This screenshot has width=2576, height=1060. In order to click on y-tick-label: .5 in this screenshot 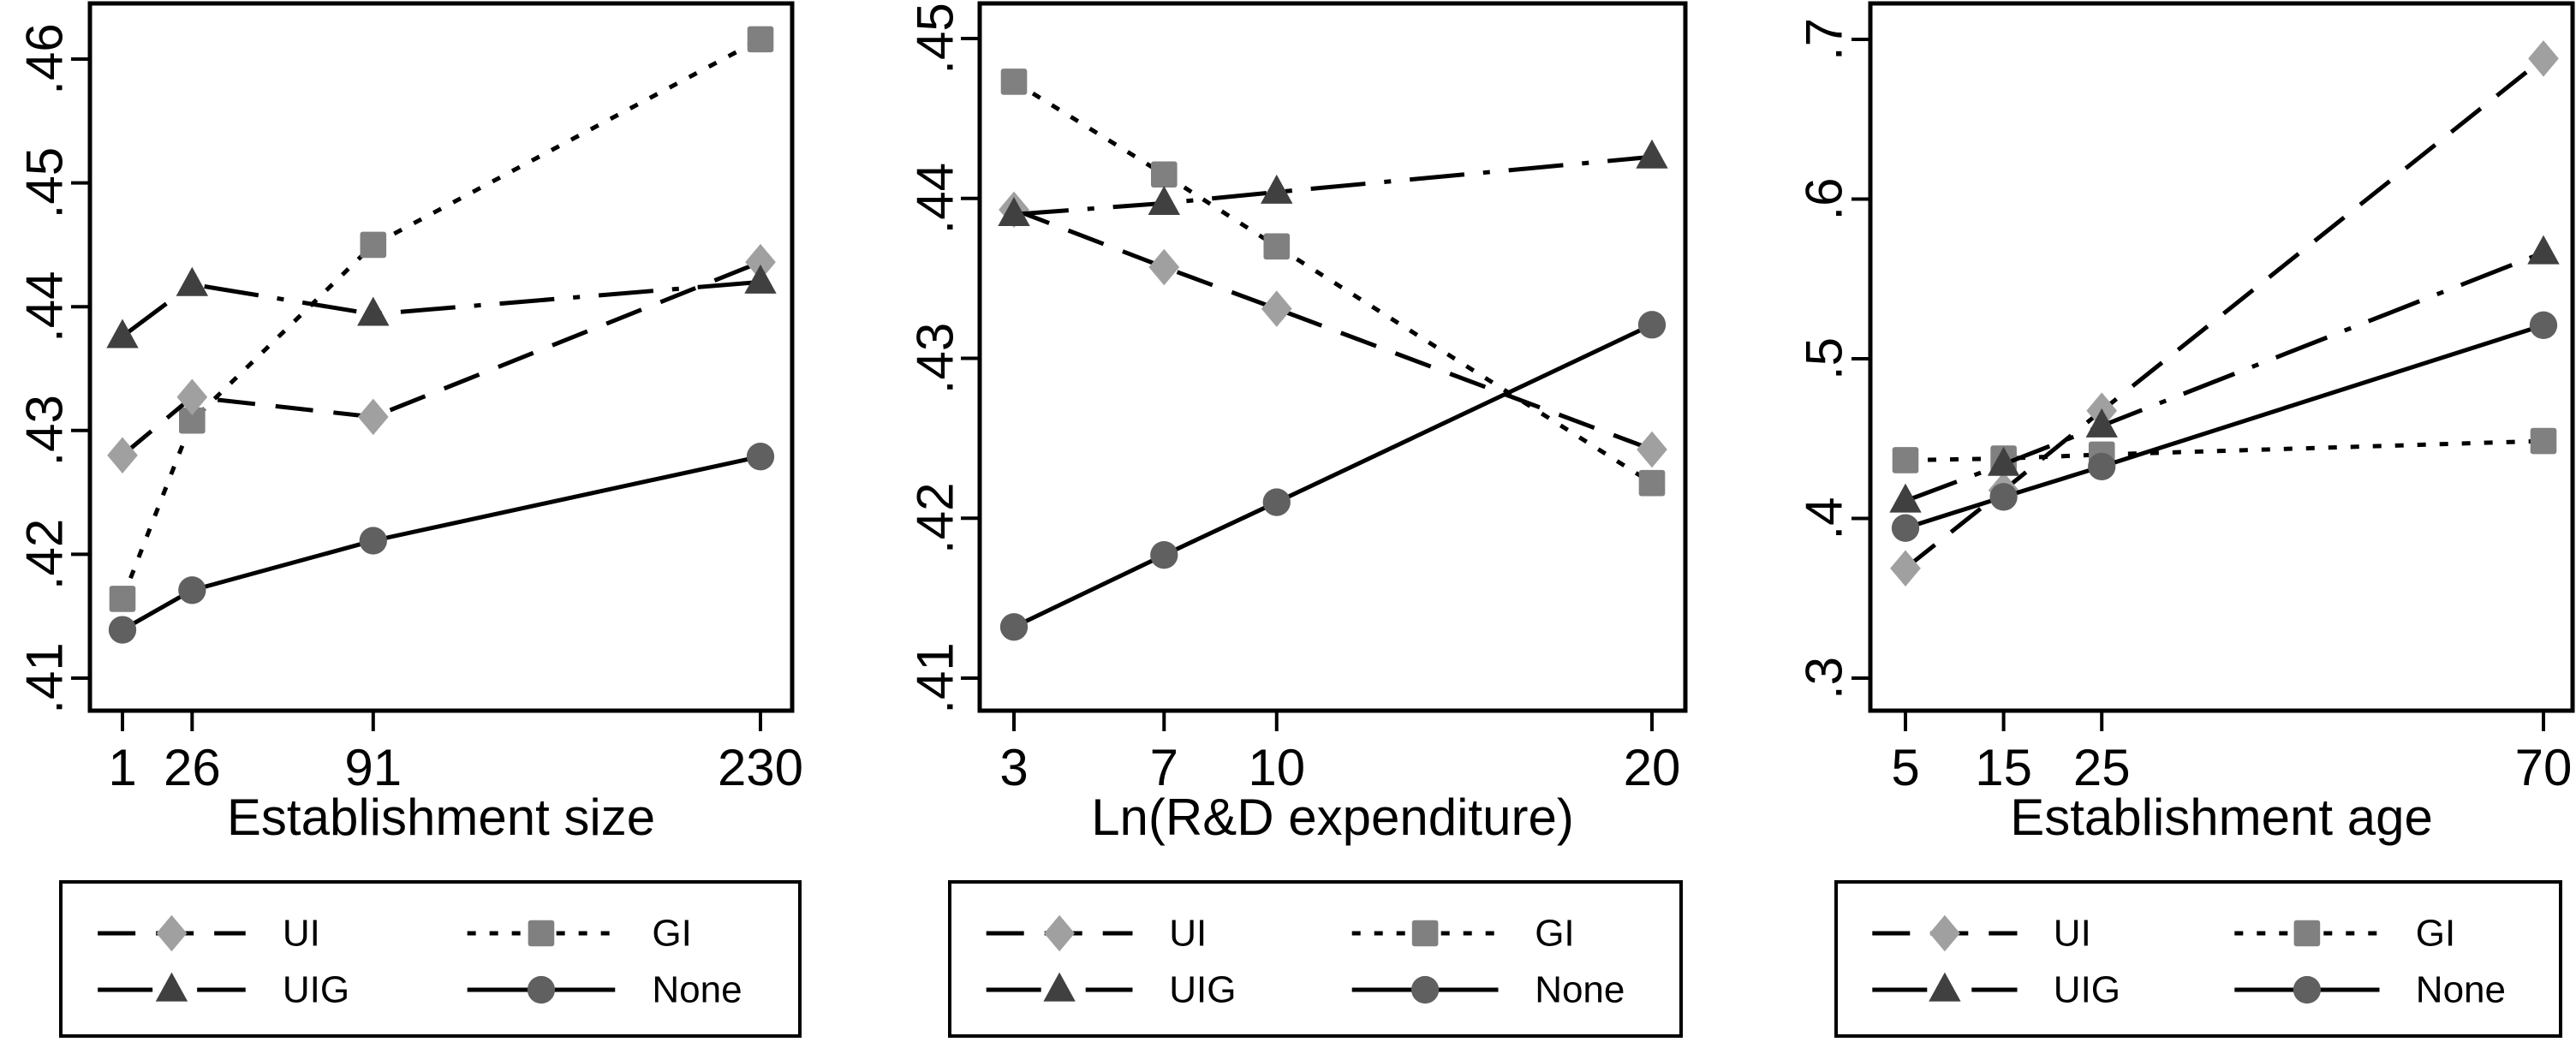, I will do `click(1825, 358)`.